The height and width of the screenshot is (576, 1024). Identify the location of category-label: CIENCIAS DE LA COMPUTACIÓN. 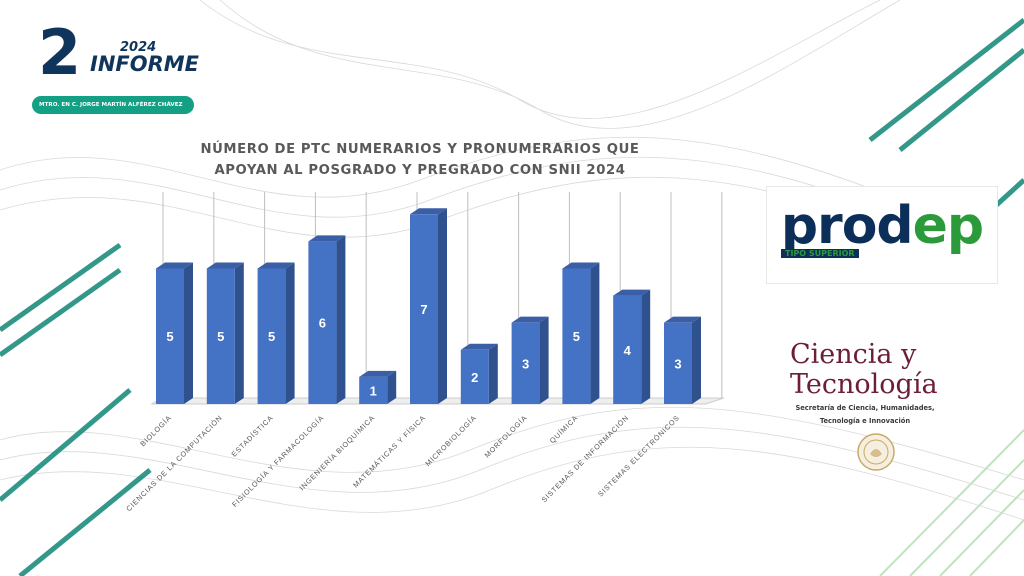
(174, 463).